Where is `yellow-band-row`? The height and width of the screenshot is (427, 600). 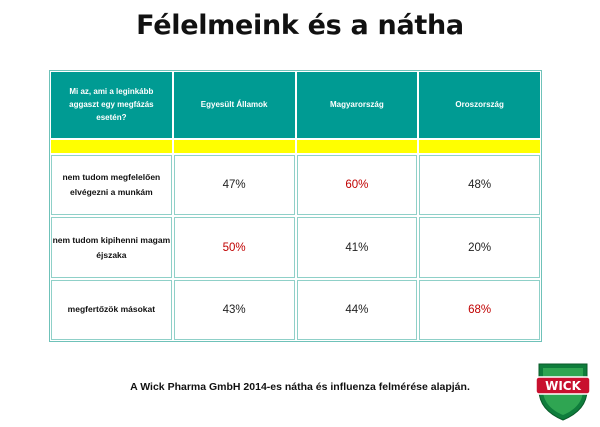
yellow-band-row is located at coordinates (295, 146).